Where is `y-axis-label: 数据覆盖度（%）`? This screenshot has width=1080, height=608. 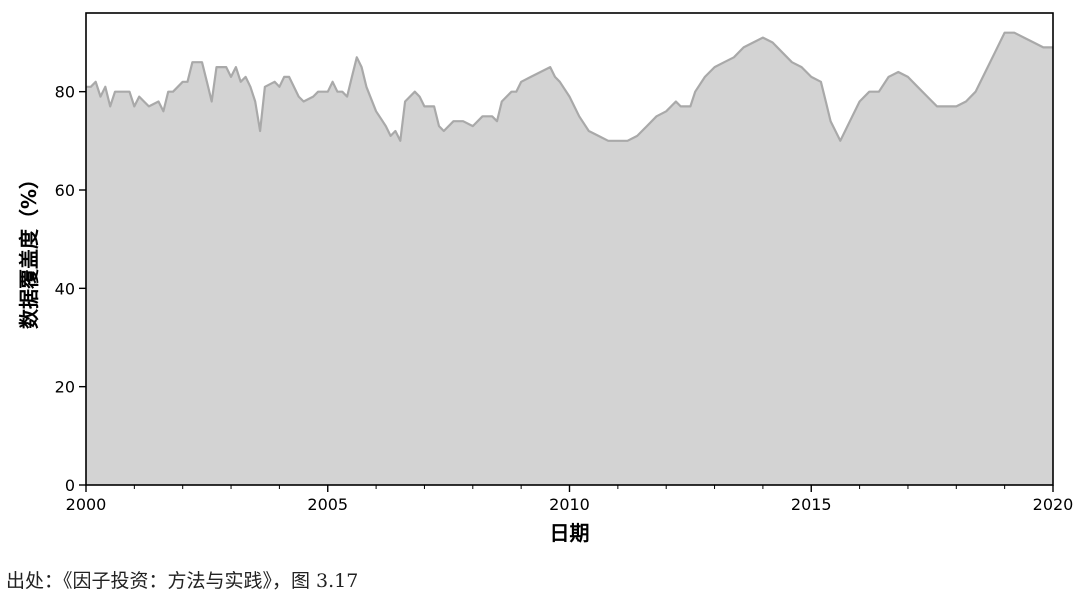 y-axis-label: 数据覆盖度（%） is located at coordinates (29, 249).